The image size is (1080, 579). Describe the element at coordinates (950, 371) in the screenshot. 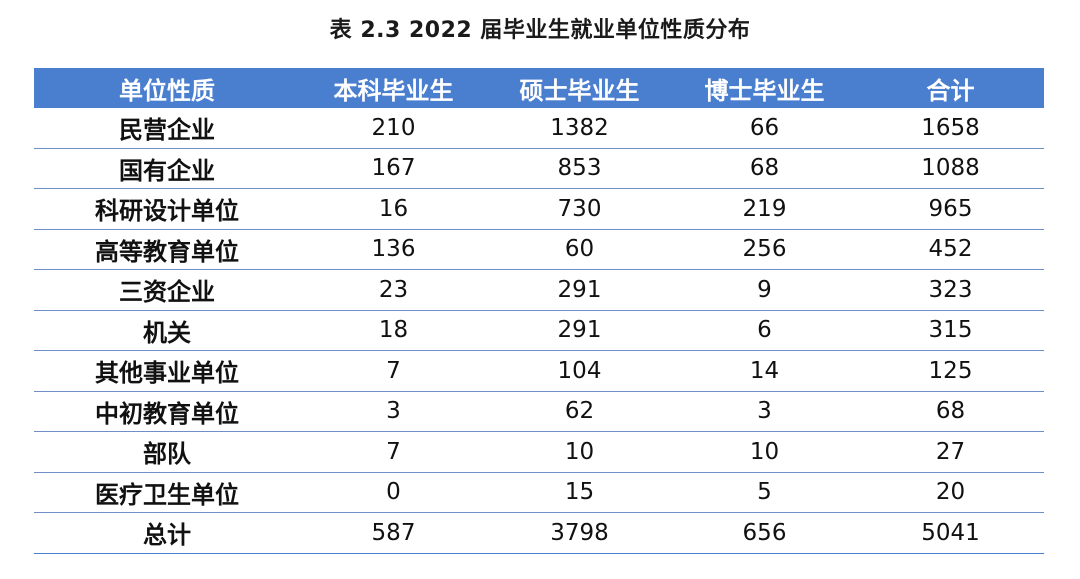

I see `total-cell: 125` at that location.